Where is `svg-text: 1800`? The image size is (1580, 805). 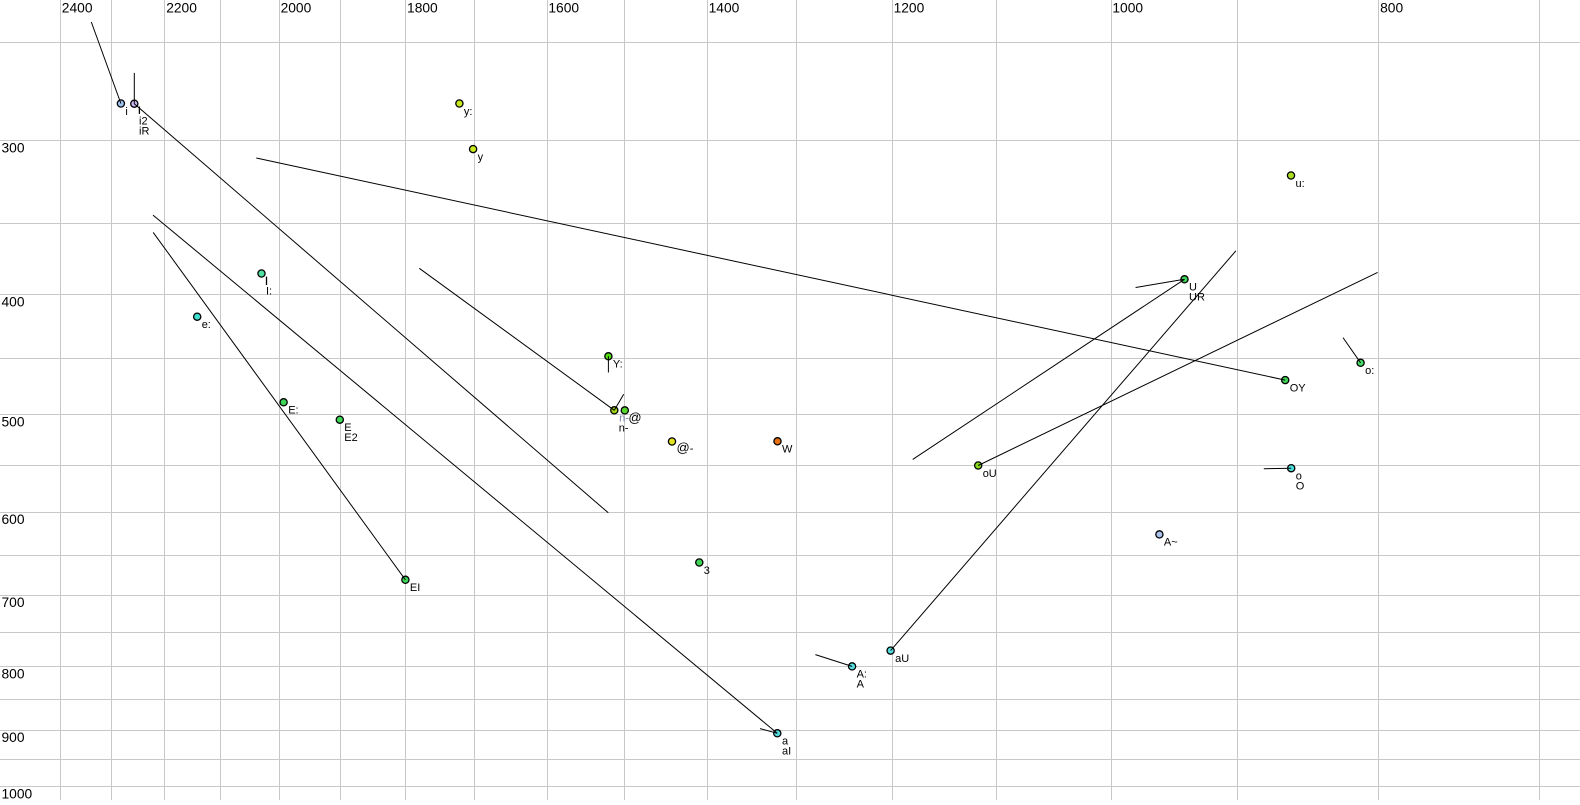
svg-text: 1800 is located at coordinates (422, 8).